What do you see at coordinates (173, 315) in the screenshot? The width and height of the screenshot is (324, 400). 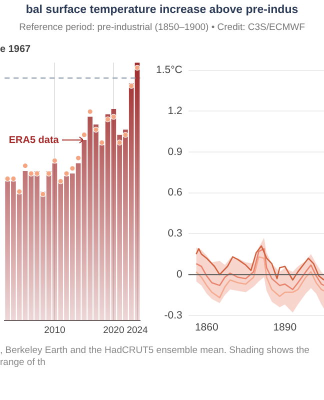 I see `y-tick-label: -0.3` at bounding box center [173, 315].